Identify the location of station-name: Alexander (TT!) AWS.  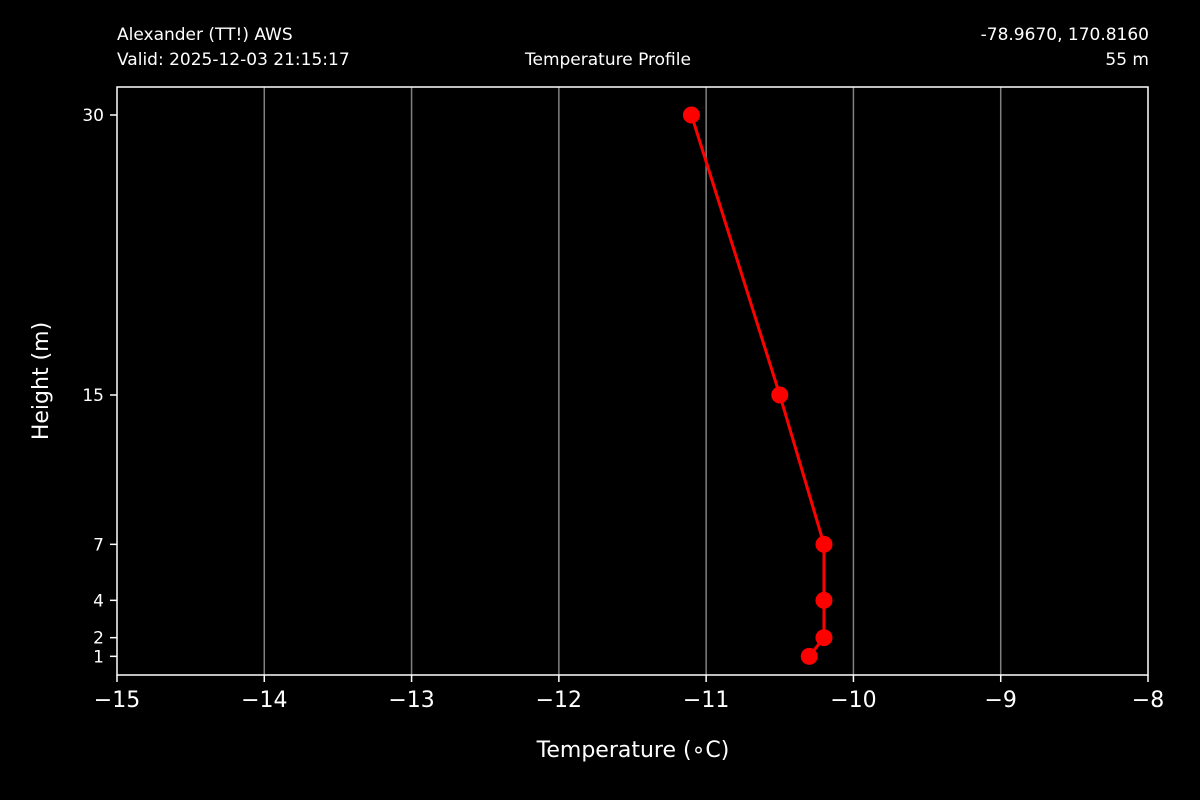
(205, 35).